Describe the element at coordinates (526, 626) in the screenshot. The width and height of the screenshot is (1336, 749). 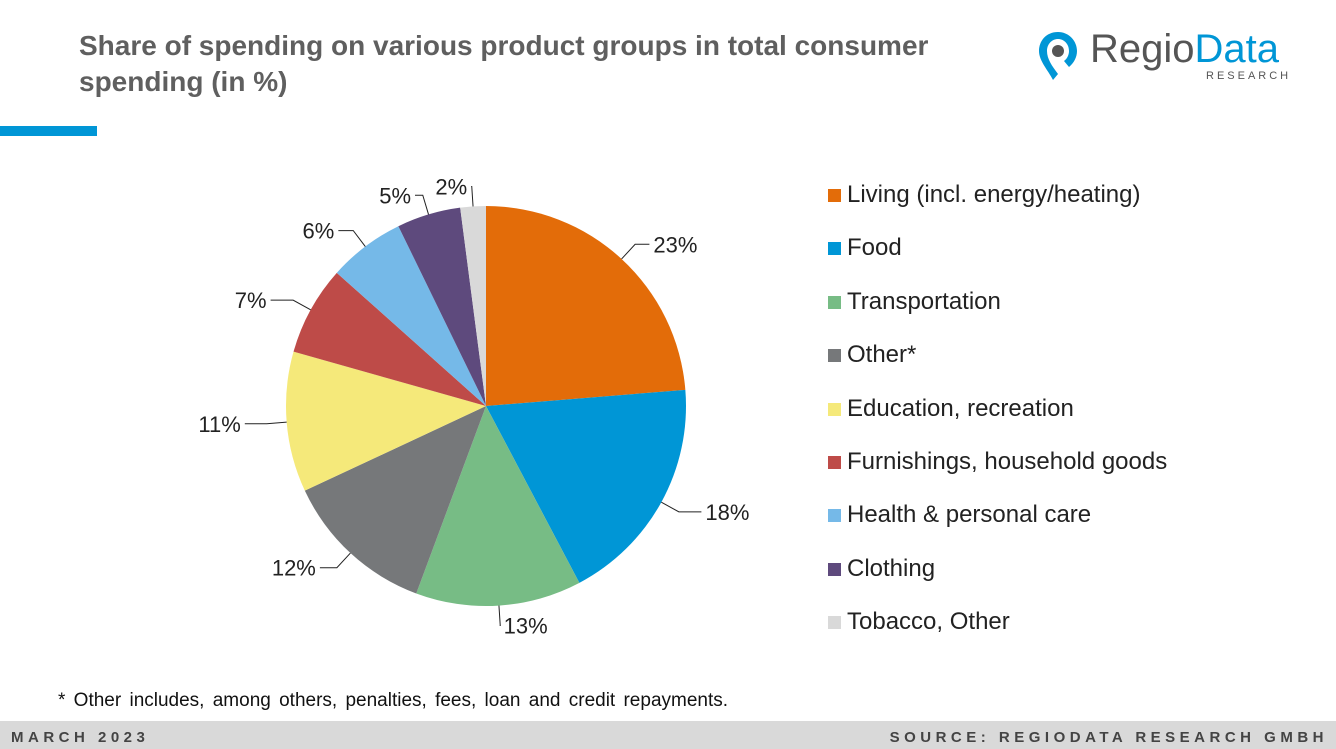
I see `pie-data-label: 13%` at that location.